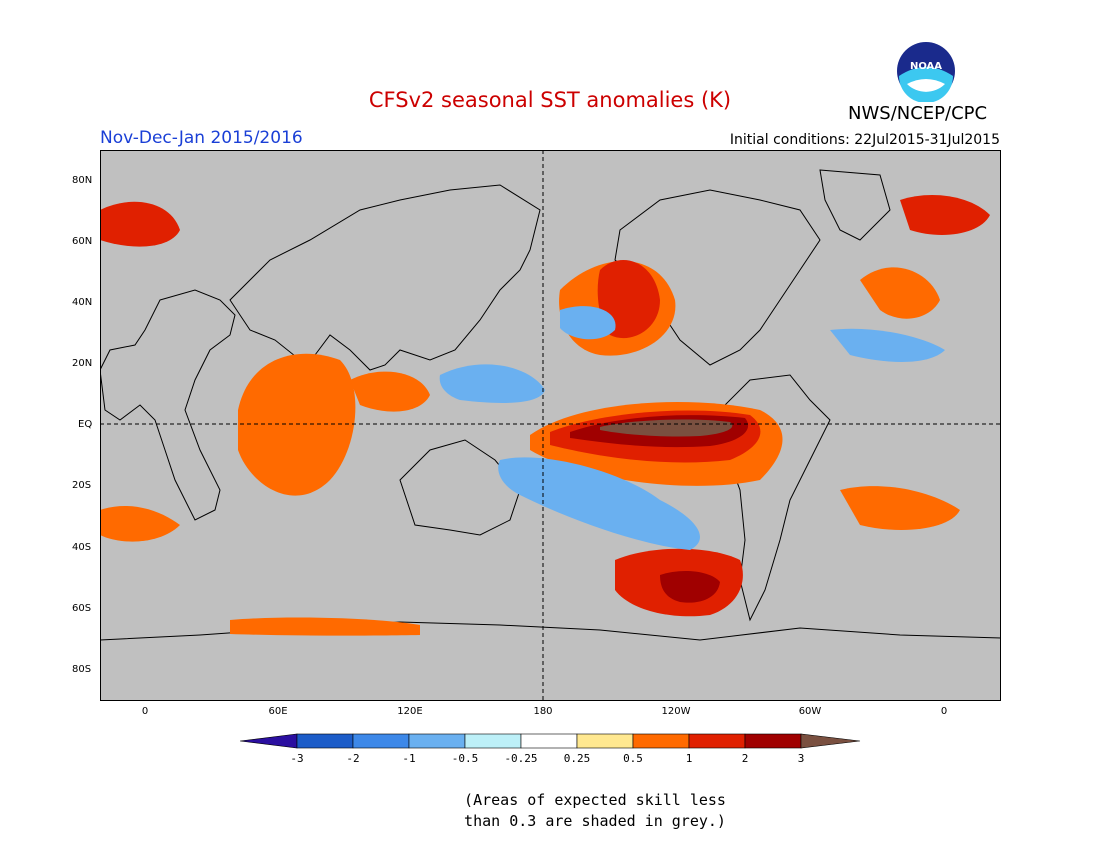  I want to click on map-title: CFSv2 seasonal SST anomalies (K), so click(550, 100).